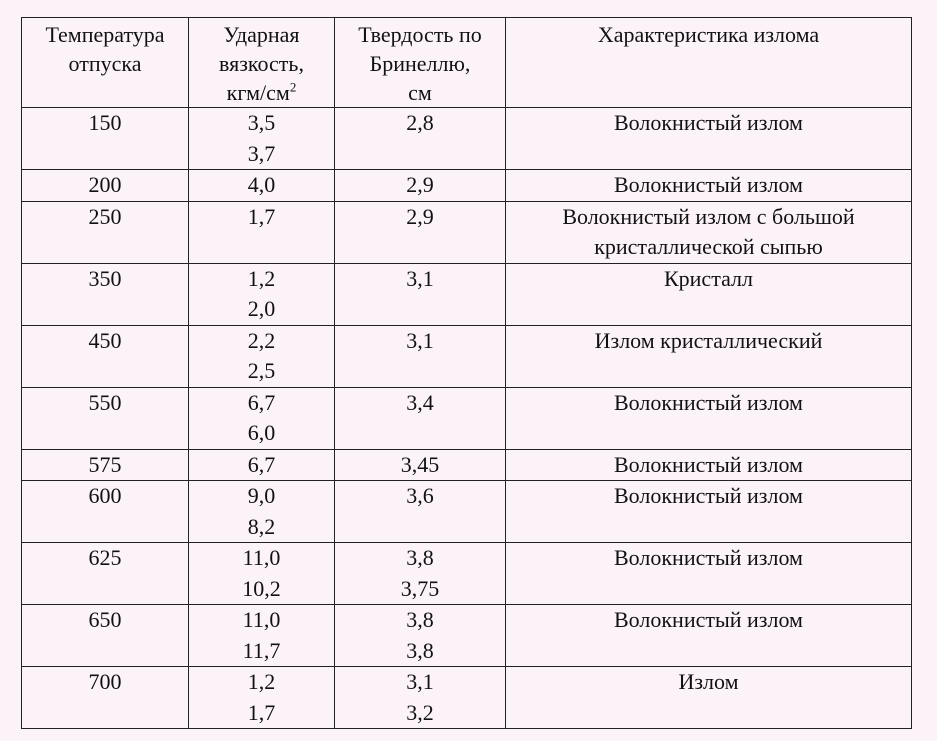 The width and height of the screenshot is (937, 741). I want to click on cell-temperature: 600, so click(105, 511).